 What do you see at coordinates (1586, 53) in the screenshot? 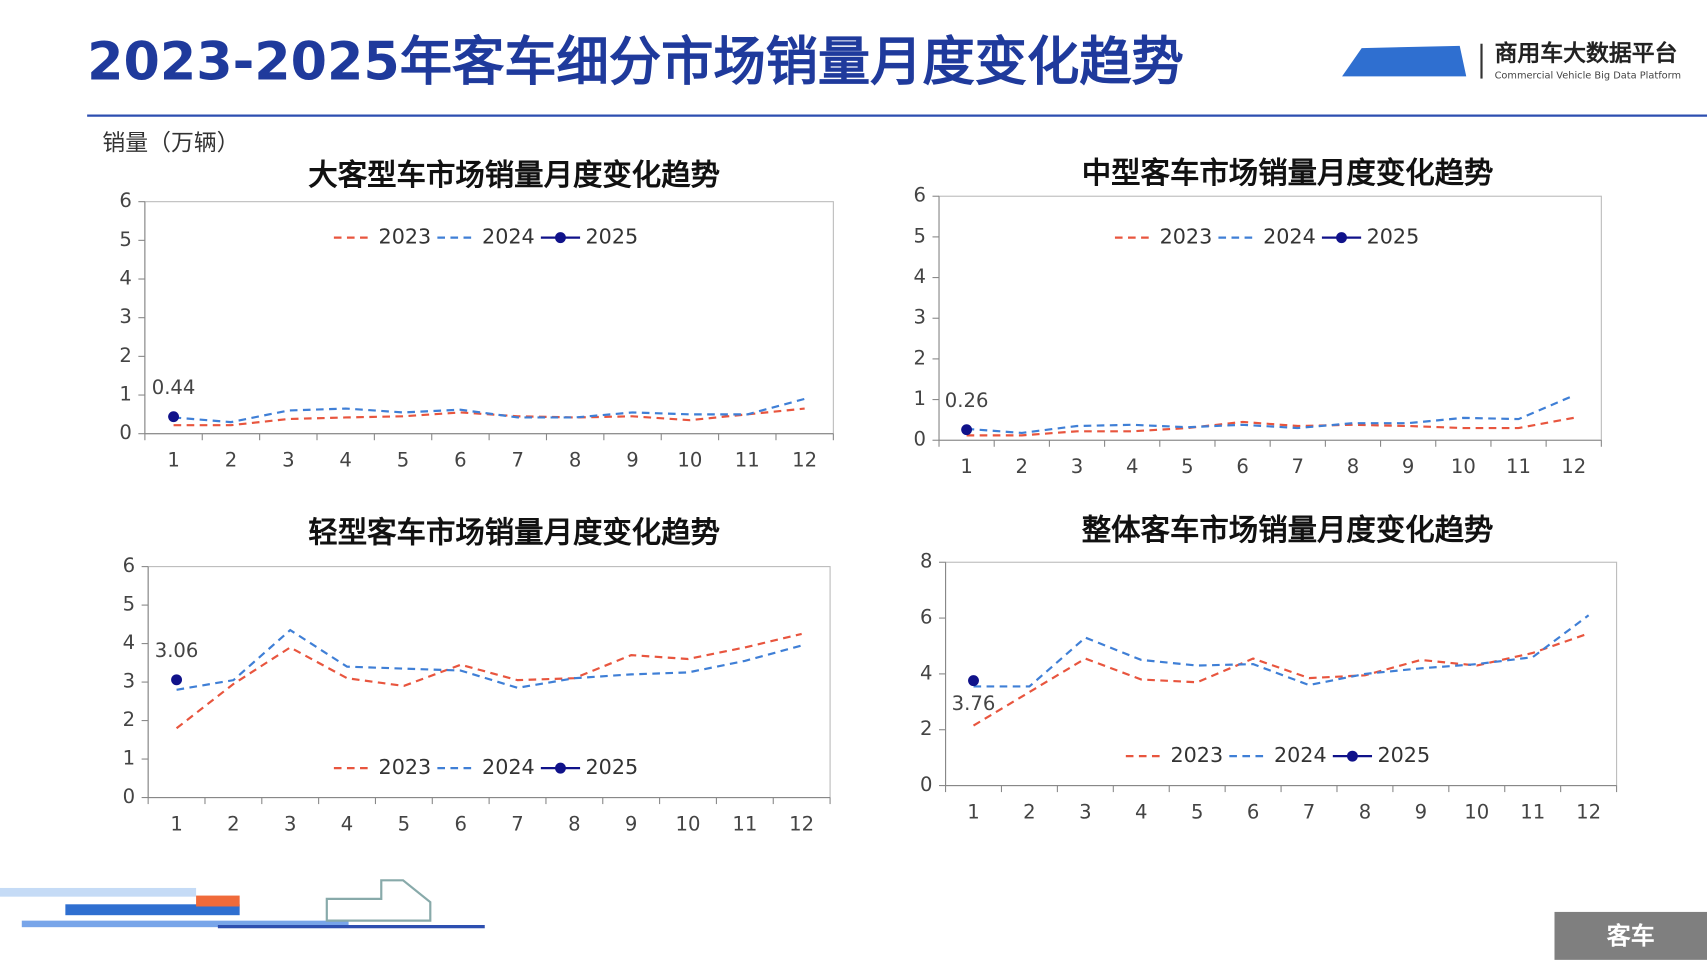
I see `brand: 商用车大数据平台` at bounding box center [1586, 53].